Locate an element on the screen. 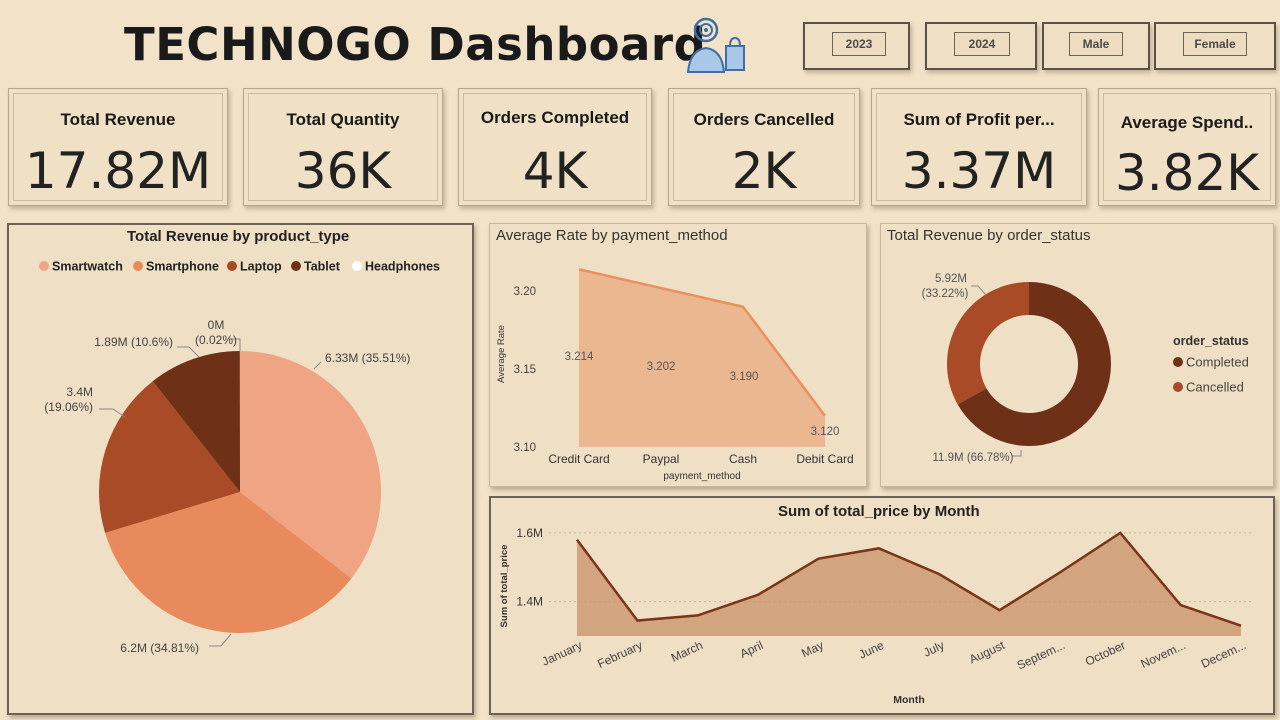 Image resolution: width=1280 pixels, height=720 pixels. pie-data-label-headphones: 0M is located at coordinates (216, 325).